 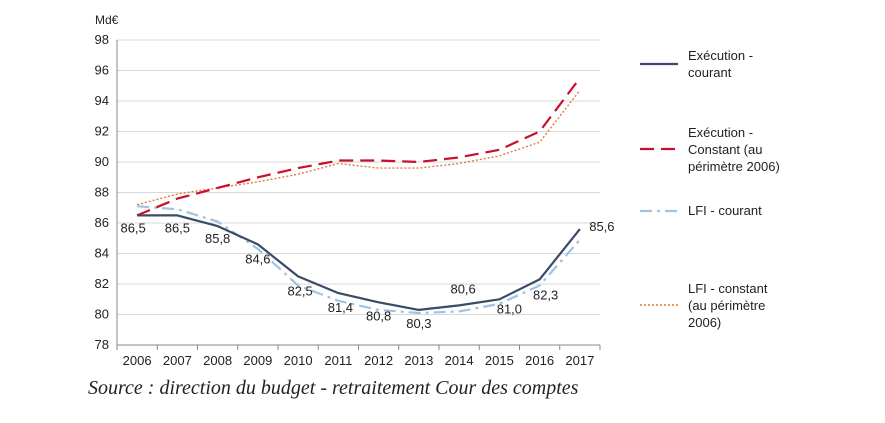 I want to click on data-label: 80,6, so click(x=462, y=288).